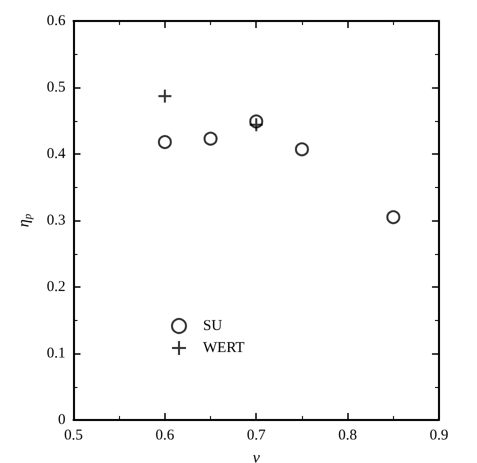 Image resolution: width=477 pixels, height=463 pixels. Describe the element at coordinates (256, 436) in the screenshot. I see `x-tick-label: 0.7` at that location.